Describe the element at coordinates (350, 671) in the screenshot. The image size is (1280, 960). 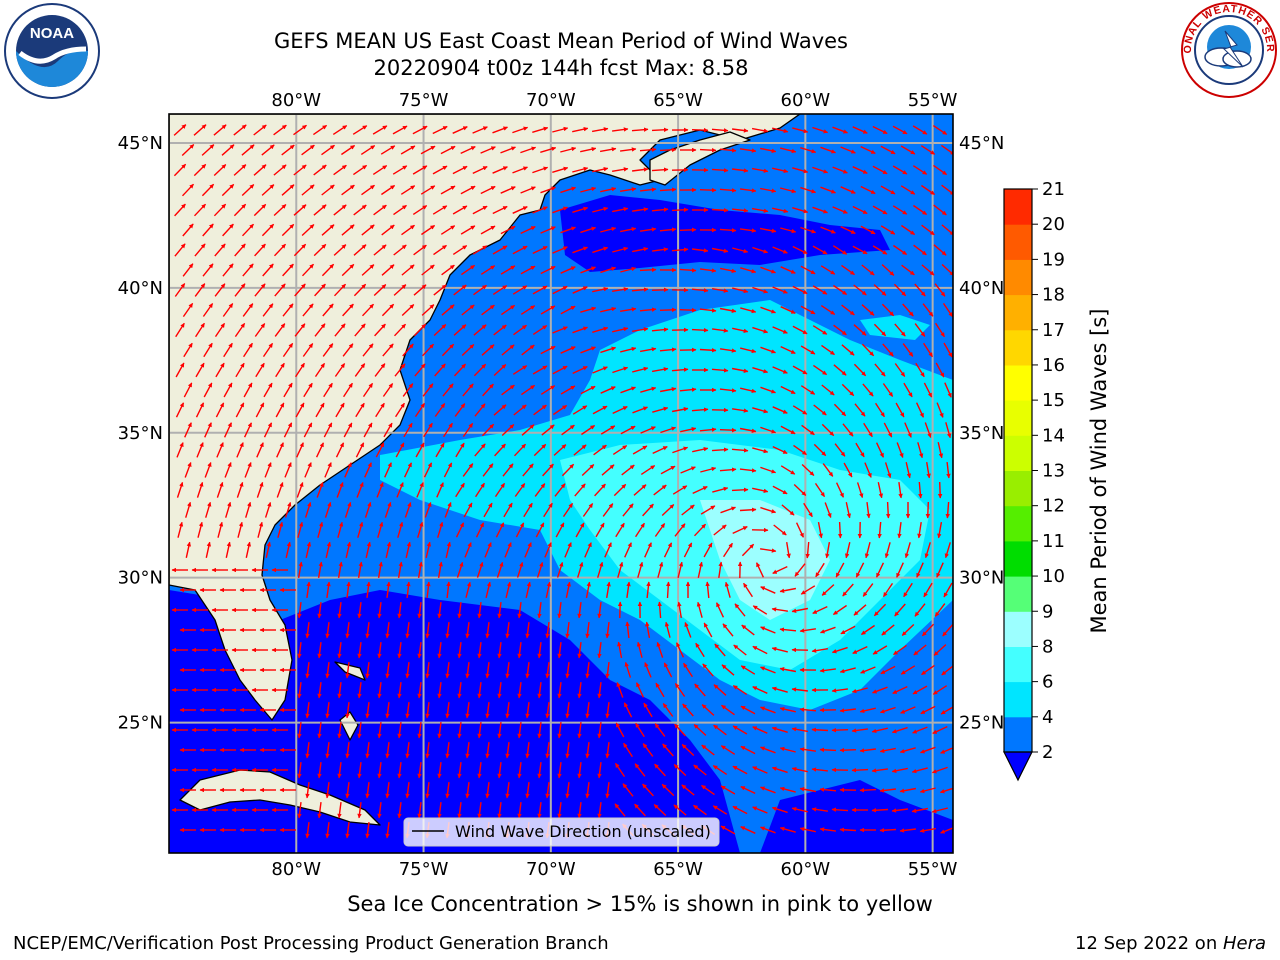
I see `bahamas-abaco` at that location.